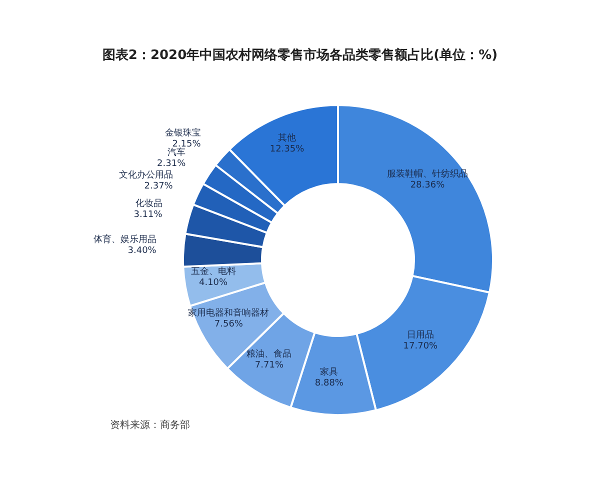 The image size is (600, 480). Describe the element at coordinates (124, 239) in the screenshot. I see `slice-label: 体育、娱乐用品` at that location.